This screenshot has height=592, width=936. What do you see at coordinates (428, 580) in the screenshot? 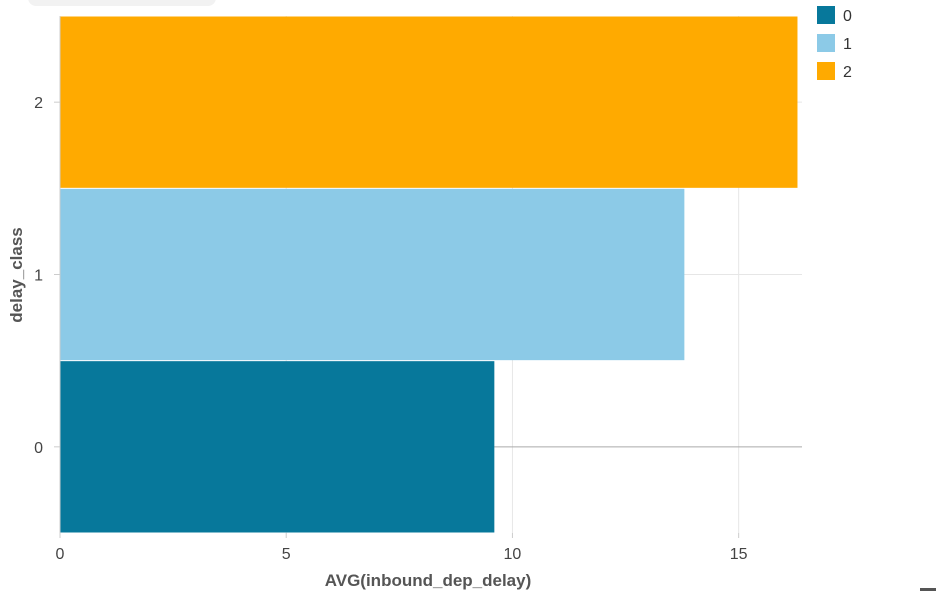
I see `x-axis-title: AVG(inbound_dep_delay)` at bounding box center [428, 580].